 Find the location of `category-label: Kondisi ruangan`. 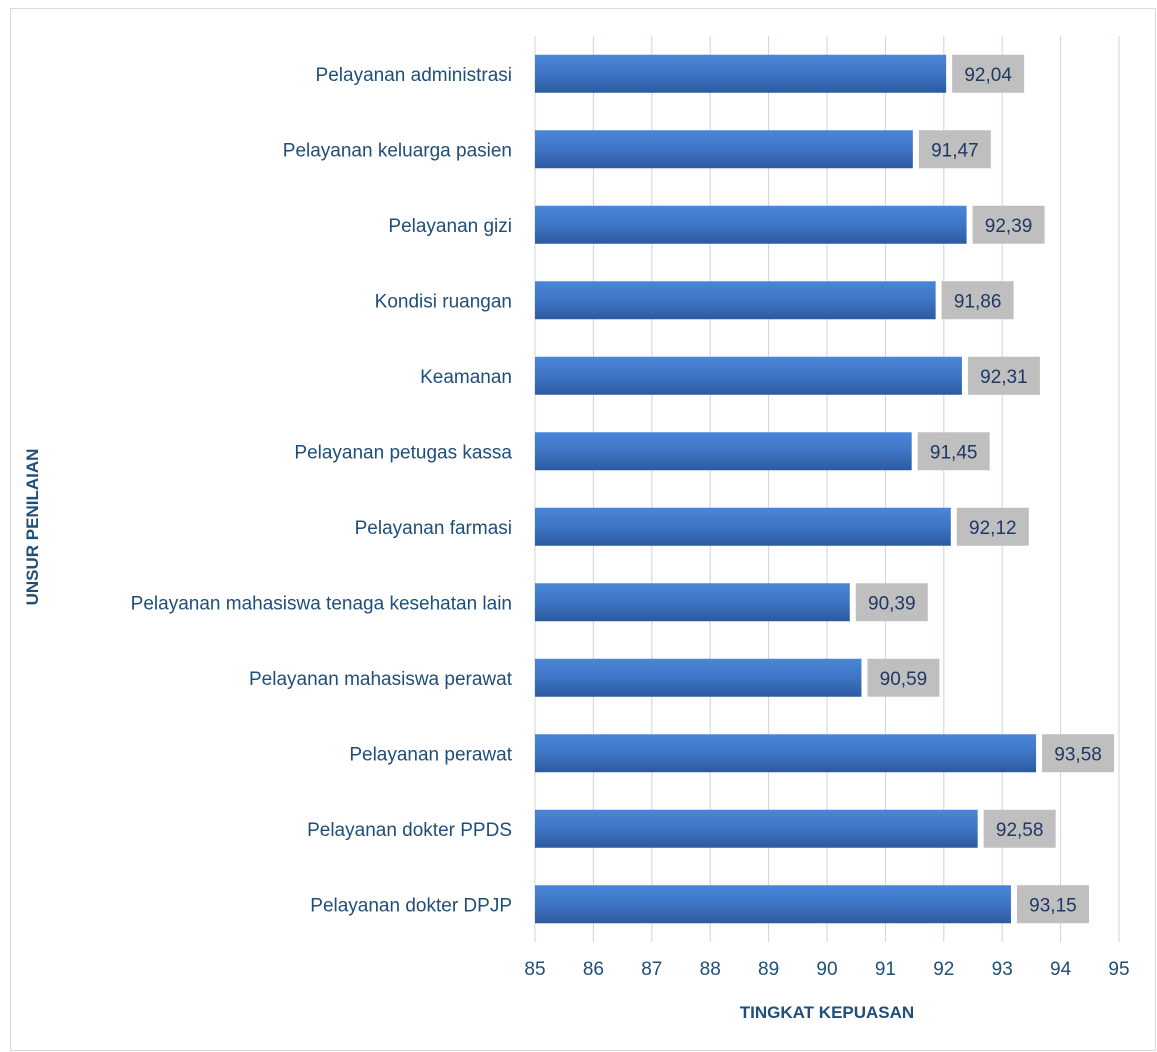

category-label: Kondisi ruangan is located at coordinates (443, 301).